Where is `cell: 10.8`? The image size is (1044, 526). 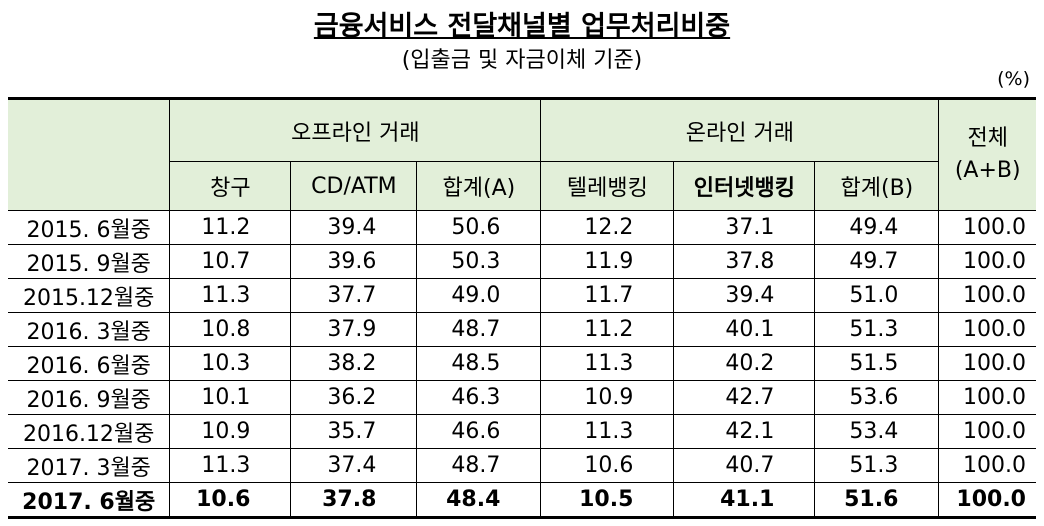 cell: 10.8 is located at coordinates (230, 329).